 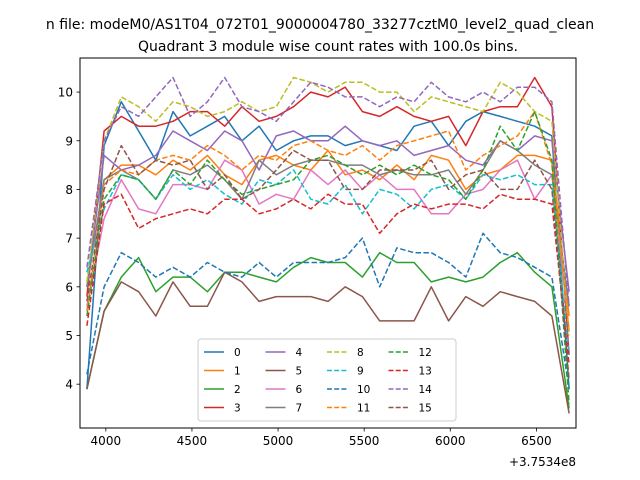 I want to click on y-tick-label: 6, so click(x=69, y=287).